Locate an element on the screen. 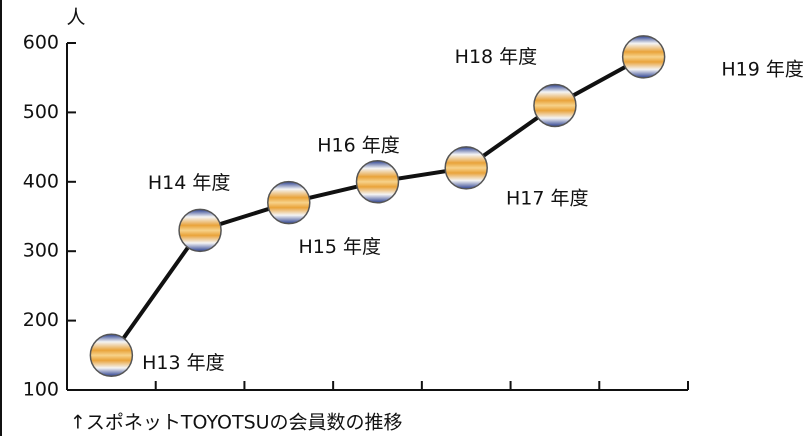 The height and width of the screenshot is (436, 811). point-label: H14 年度 is located at coordinates (189, 183).